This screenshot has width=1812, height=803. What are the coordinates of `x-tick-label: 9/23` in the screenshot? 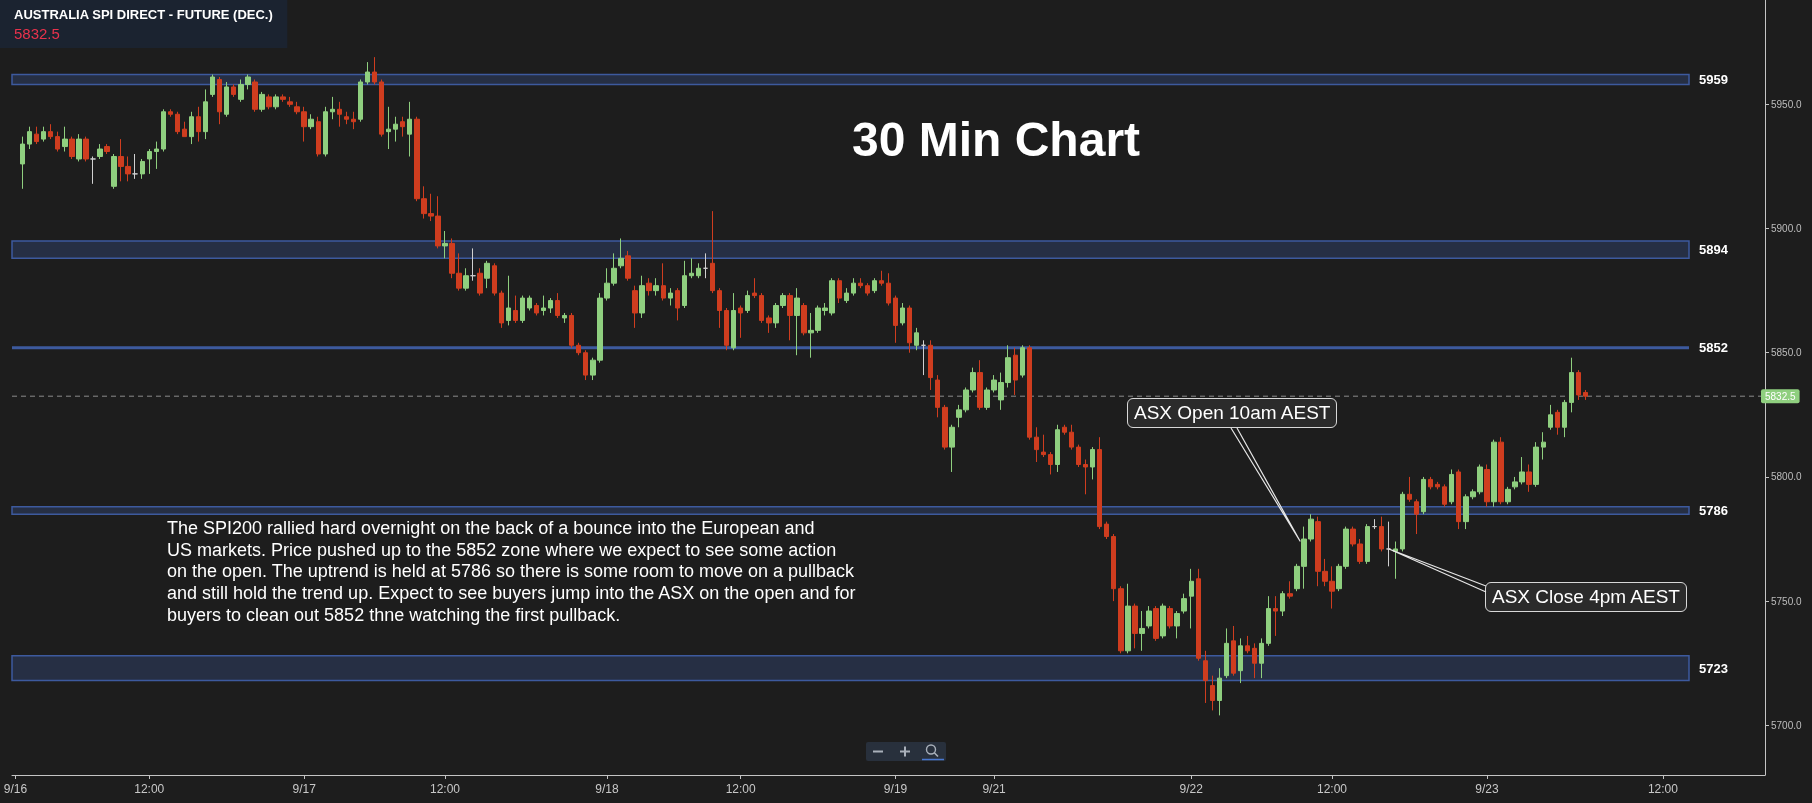 It's located at (1487, 789).